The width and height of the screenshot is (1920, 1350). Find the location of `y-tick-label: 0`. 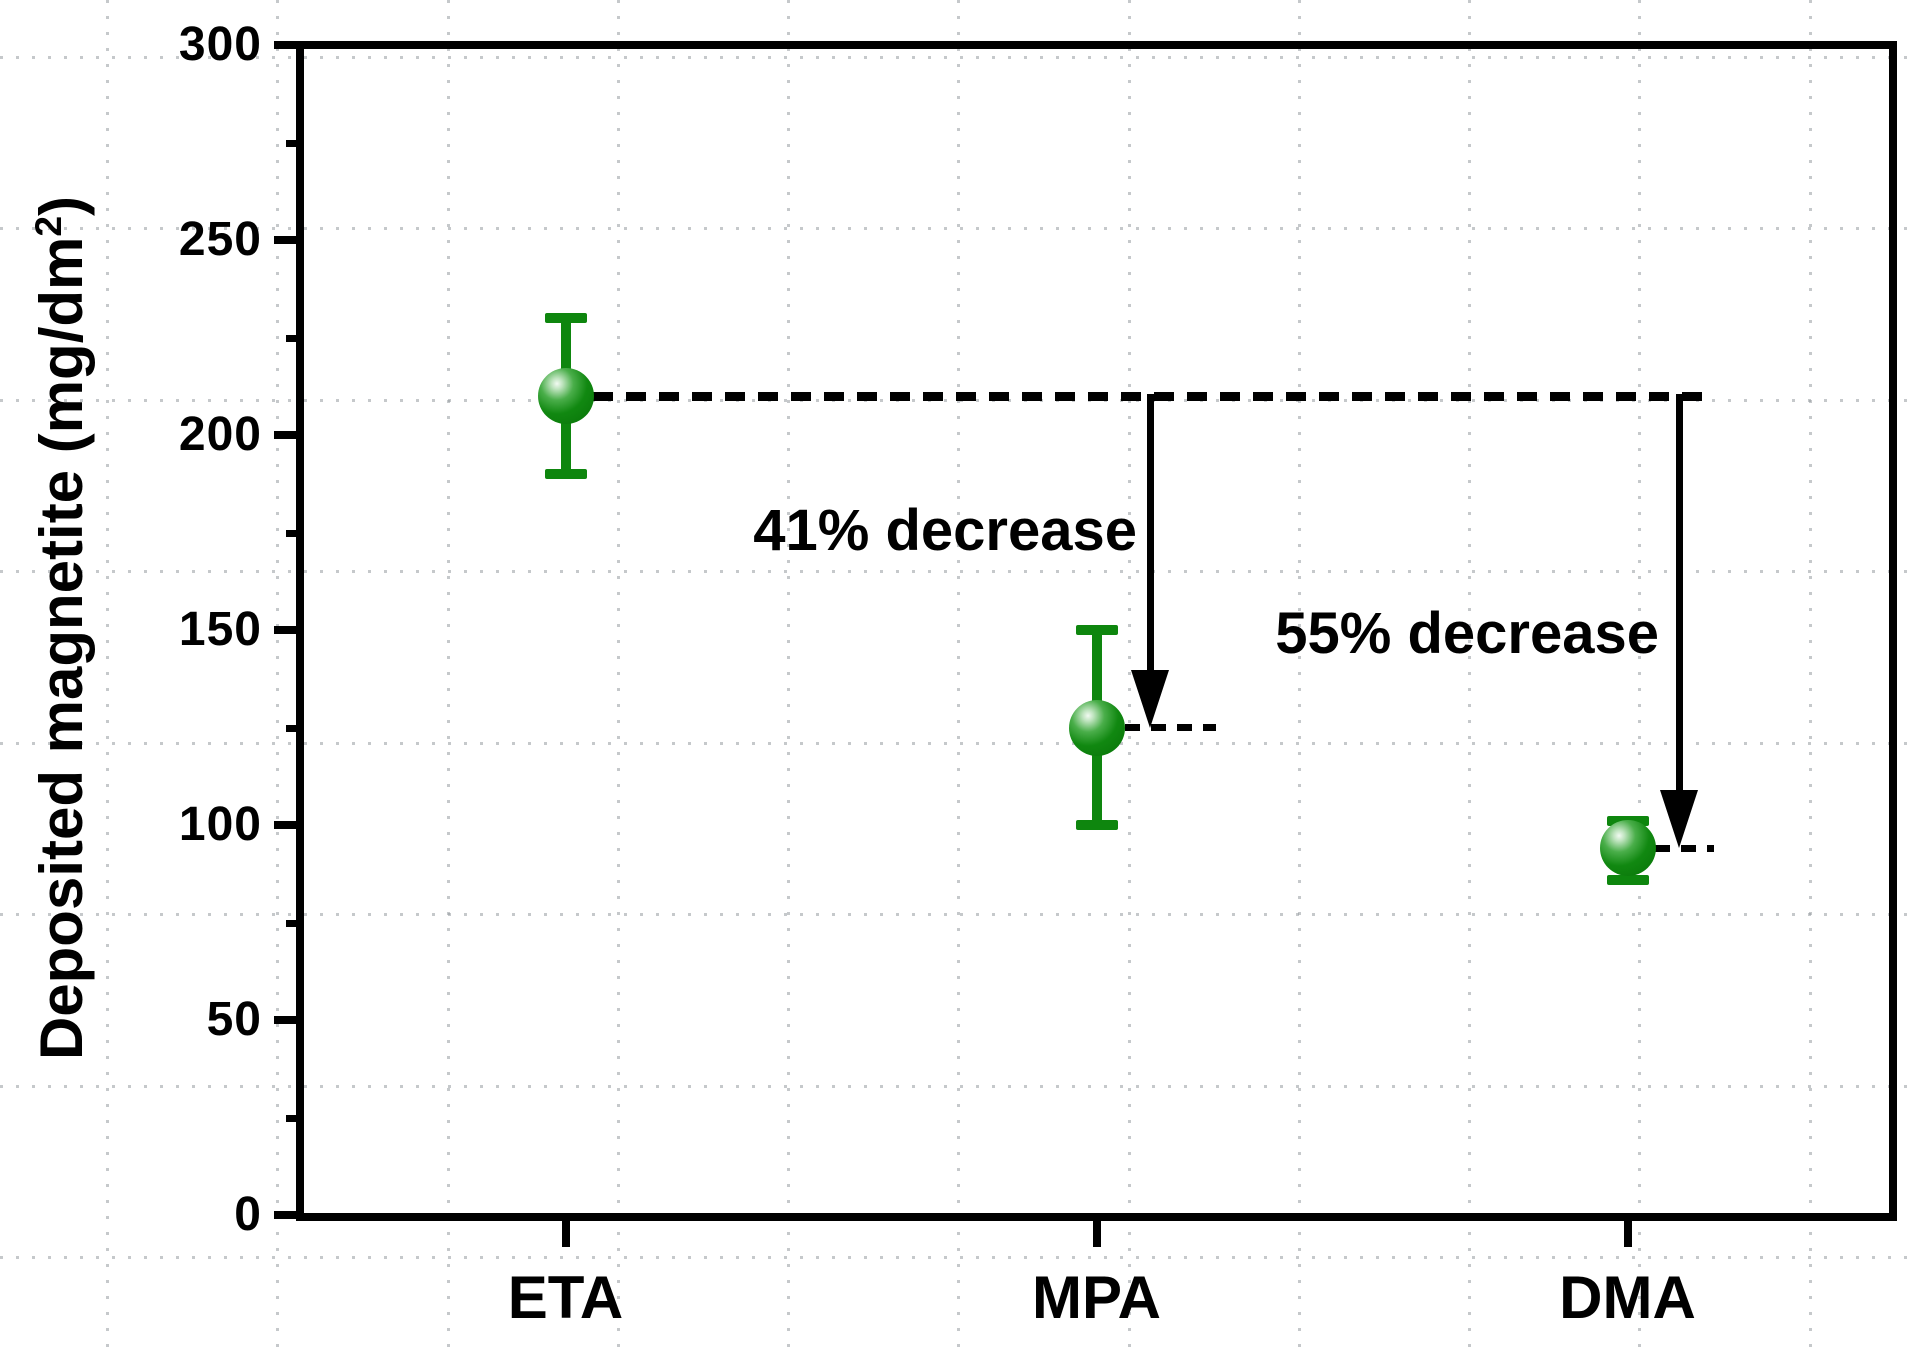

y-tick-label: 0 is located at coordinates (248, 1214).